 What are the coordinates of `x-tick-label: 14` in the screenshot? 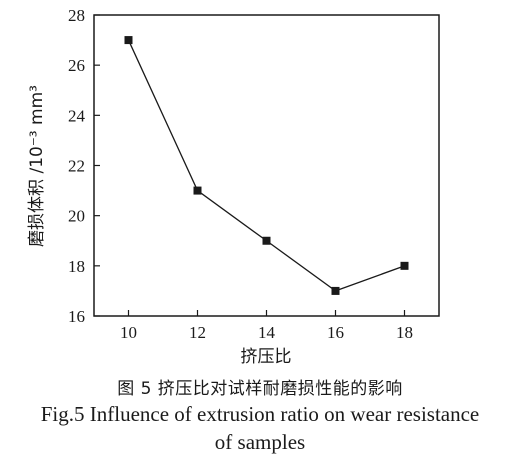 It's located at (267, 332).